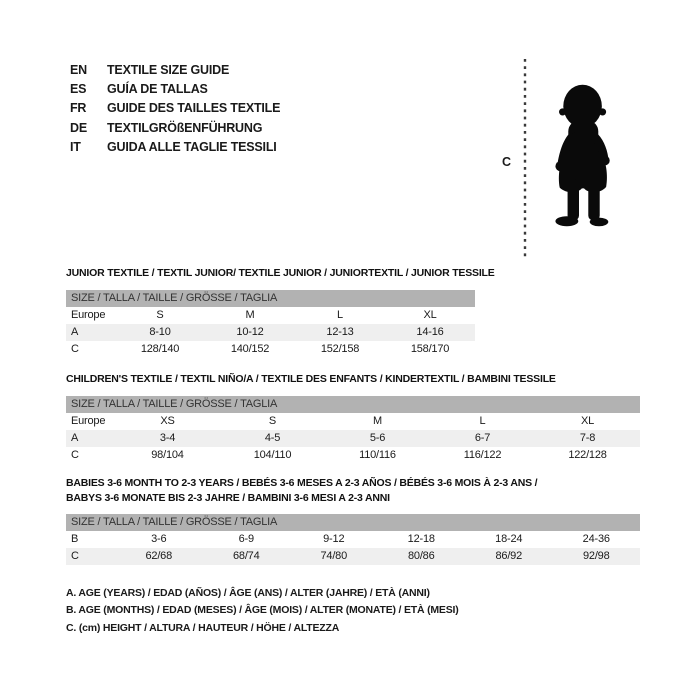 This screenshot has height=700, width=700. I want to click on value-cell: 158/170, so click(430, 349).